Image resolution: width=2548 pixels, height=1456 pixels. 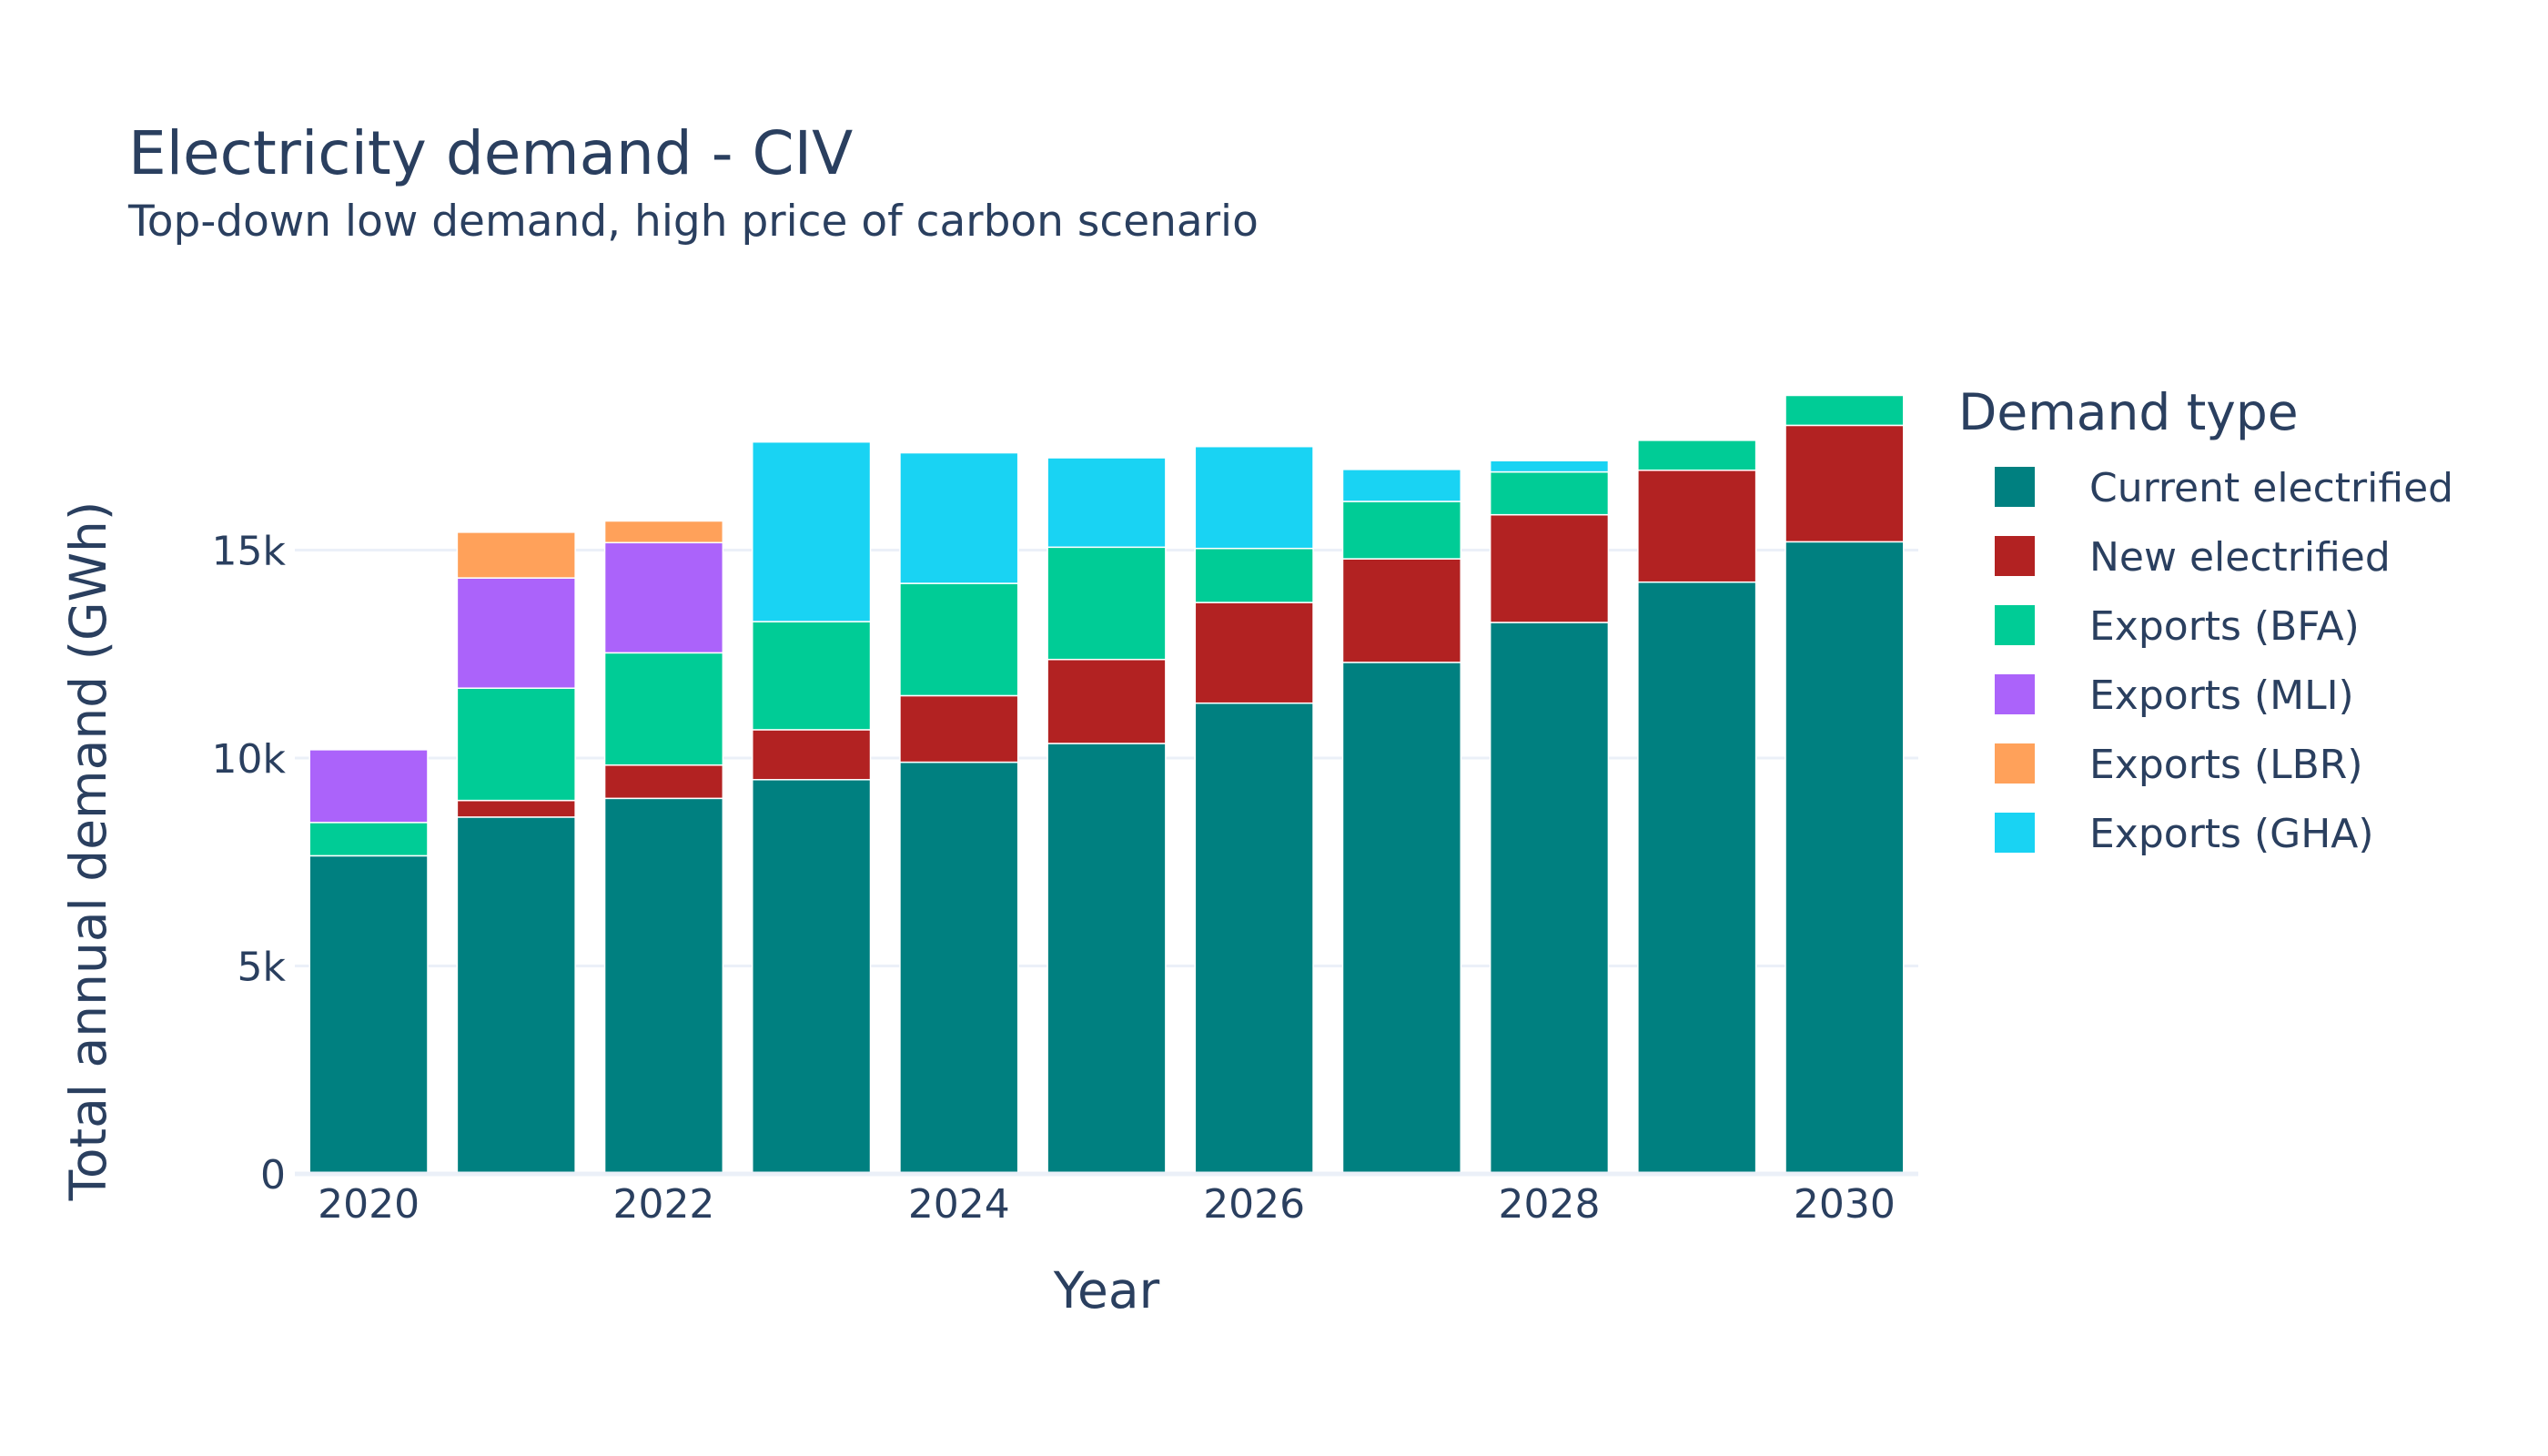 What do you see at coordinates (2221, 696) in the screenshot?
I see `legend-label: Exports (MLI)` at bounding box center [2221, 696].